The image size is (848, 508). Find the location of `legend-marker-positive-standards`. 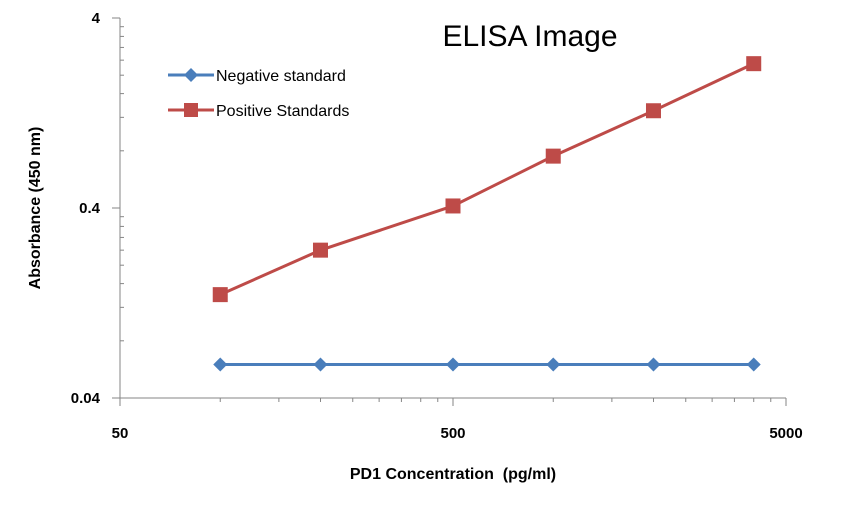

legend-marker-positive-standards is located at coordinates (191, 110).